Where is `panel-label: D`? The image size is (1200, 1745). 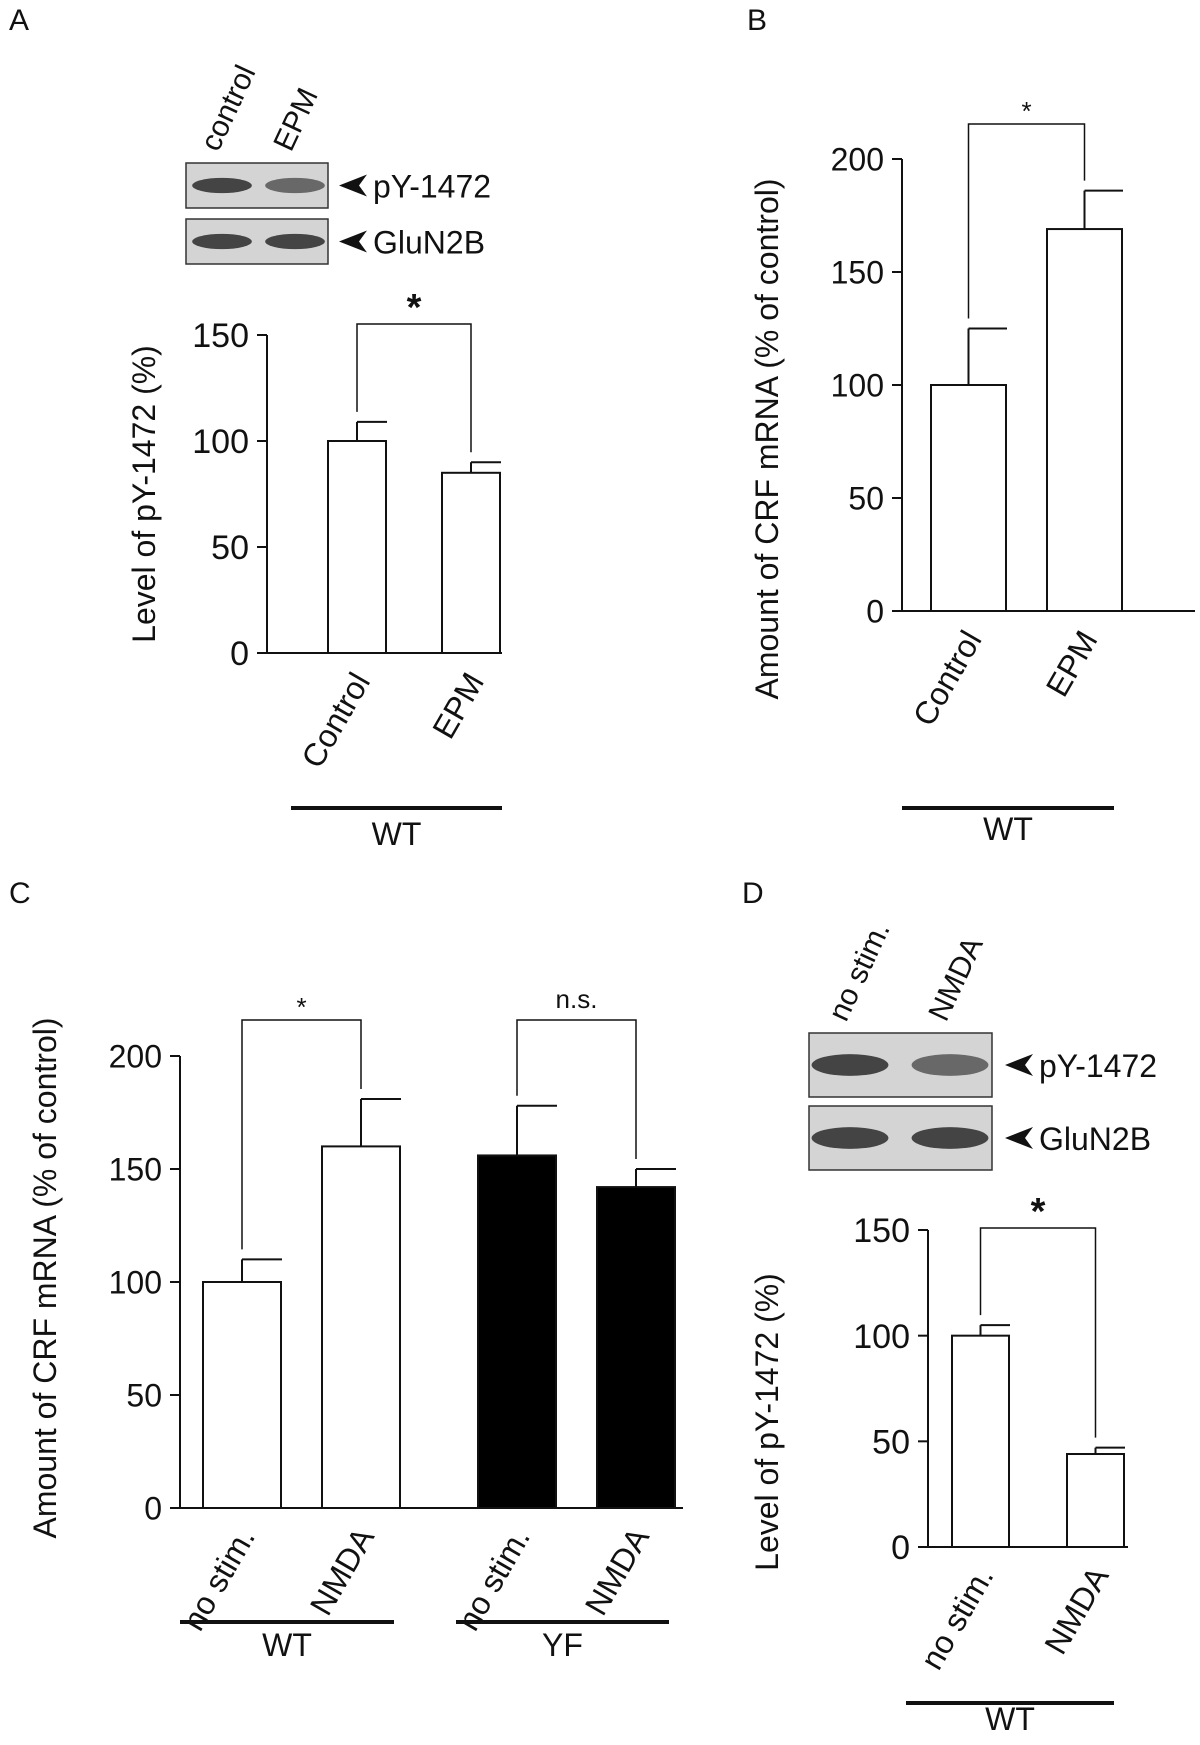 panel-label: D is located at coordinates (753, 893).